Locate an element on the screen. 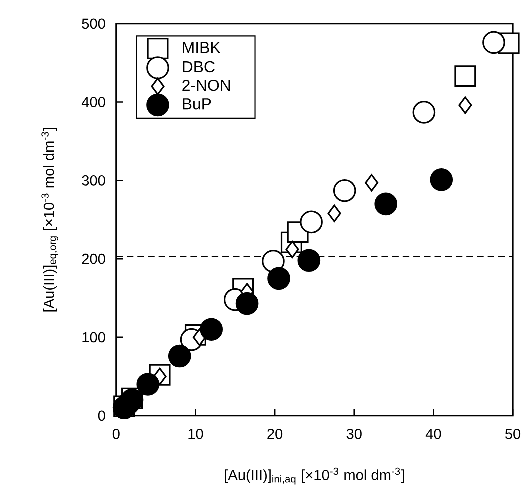 This screenshot has width=526, height=499. y-tick-label: 200 is located at coordinates (94, 259).